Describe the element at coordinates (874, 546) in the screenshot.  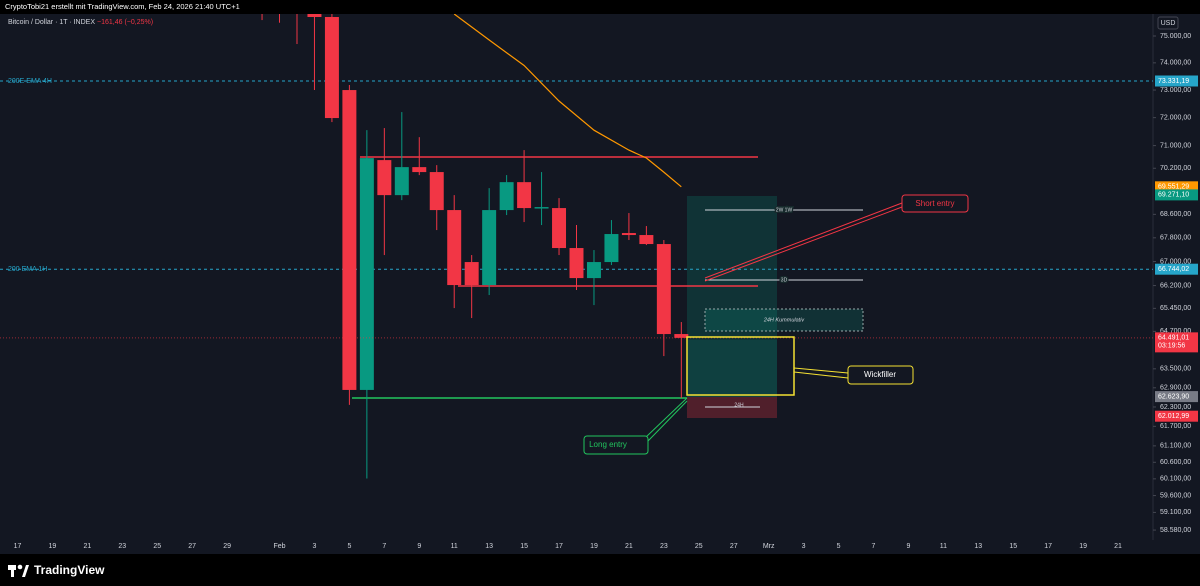
I see `x-tick-label: 7` at that location.